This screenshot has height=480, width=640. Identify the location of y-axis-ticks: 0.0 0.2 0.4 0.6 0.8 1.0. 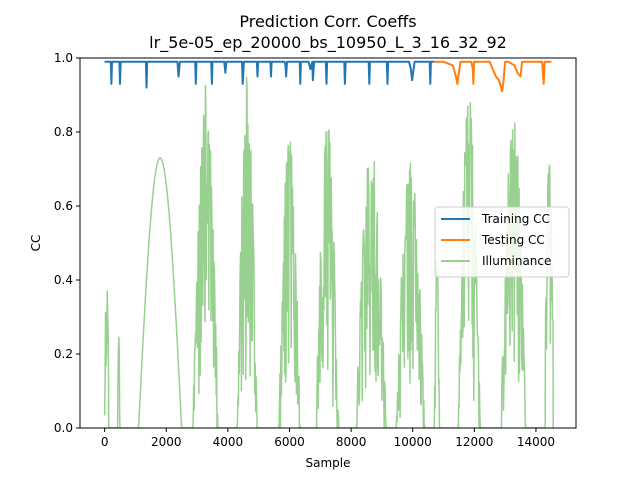
(67, 243).